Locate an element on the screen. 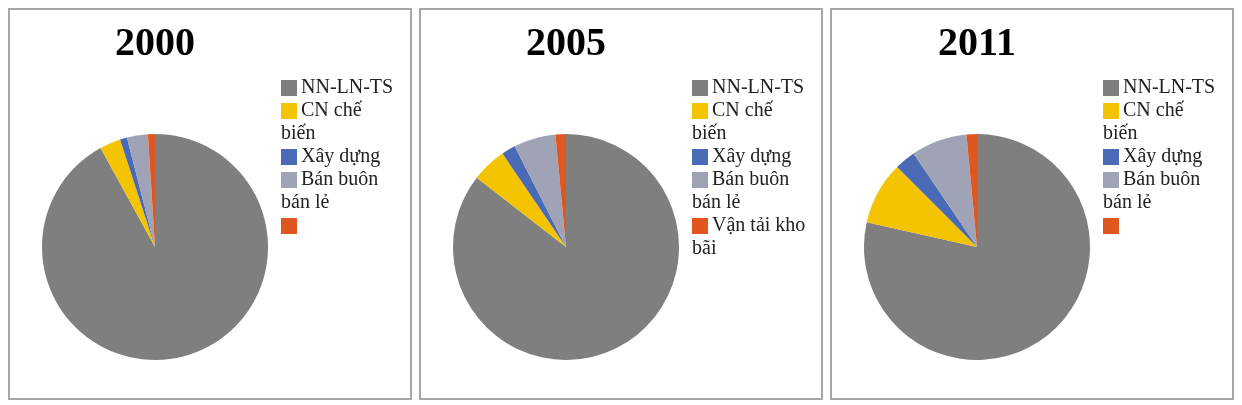 This screenshot has height=405, width=1242. chart-title: 2000 is located at coordinates (155, 41).